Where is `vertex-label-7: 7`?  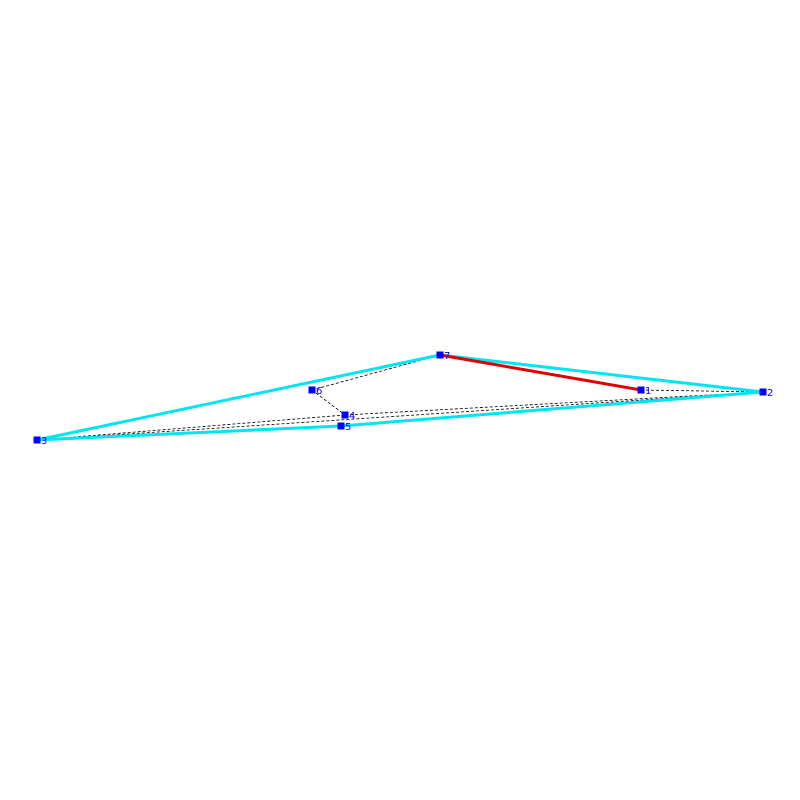
vertex-label-7: 7 is located at coordinates (447, 356).